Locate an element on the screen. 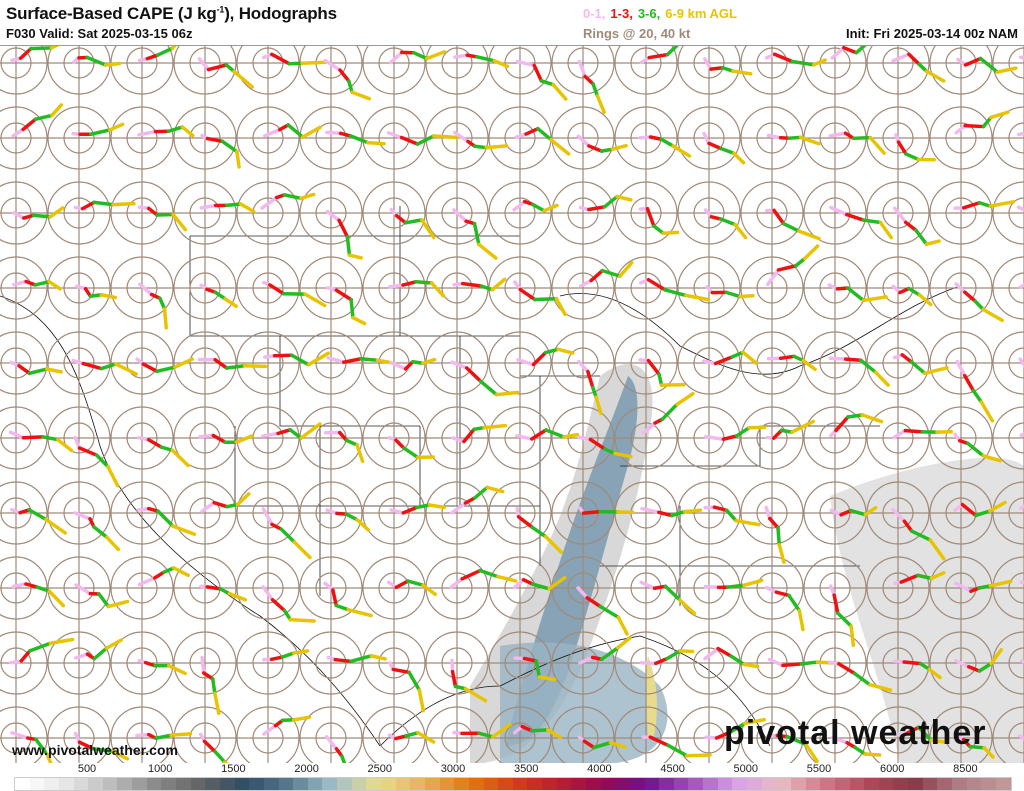 This screenshot has width=1024, height=791. legend-1-3: 1-3, is located at coordinates (621, 13).